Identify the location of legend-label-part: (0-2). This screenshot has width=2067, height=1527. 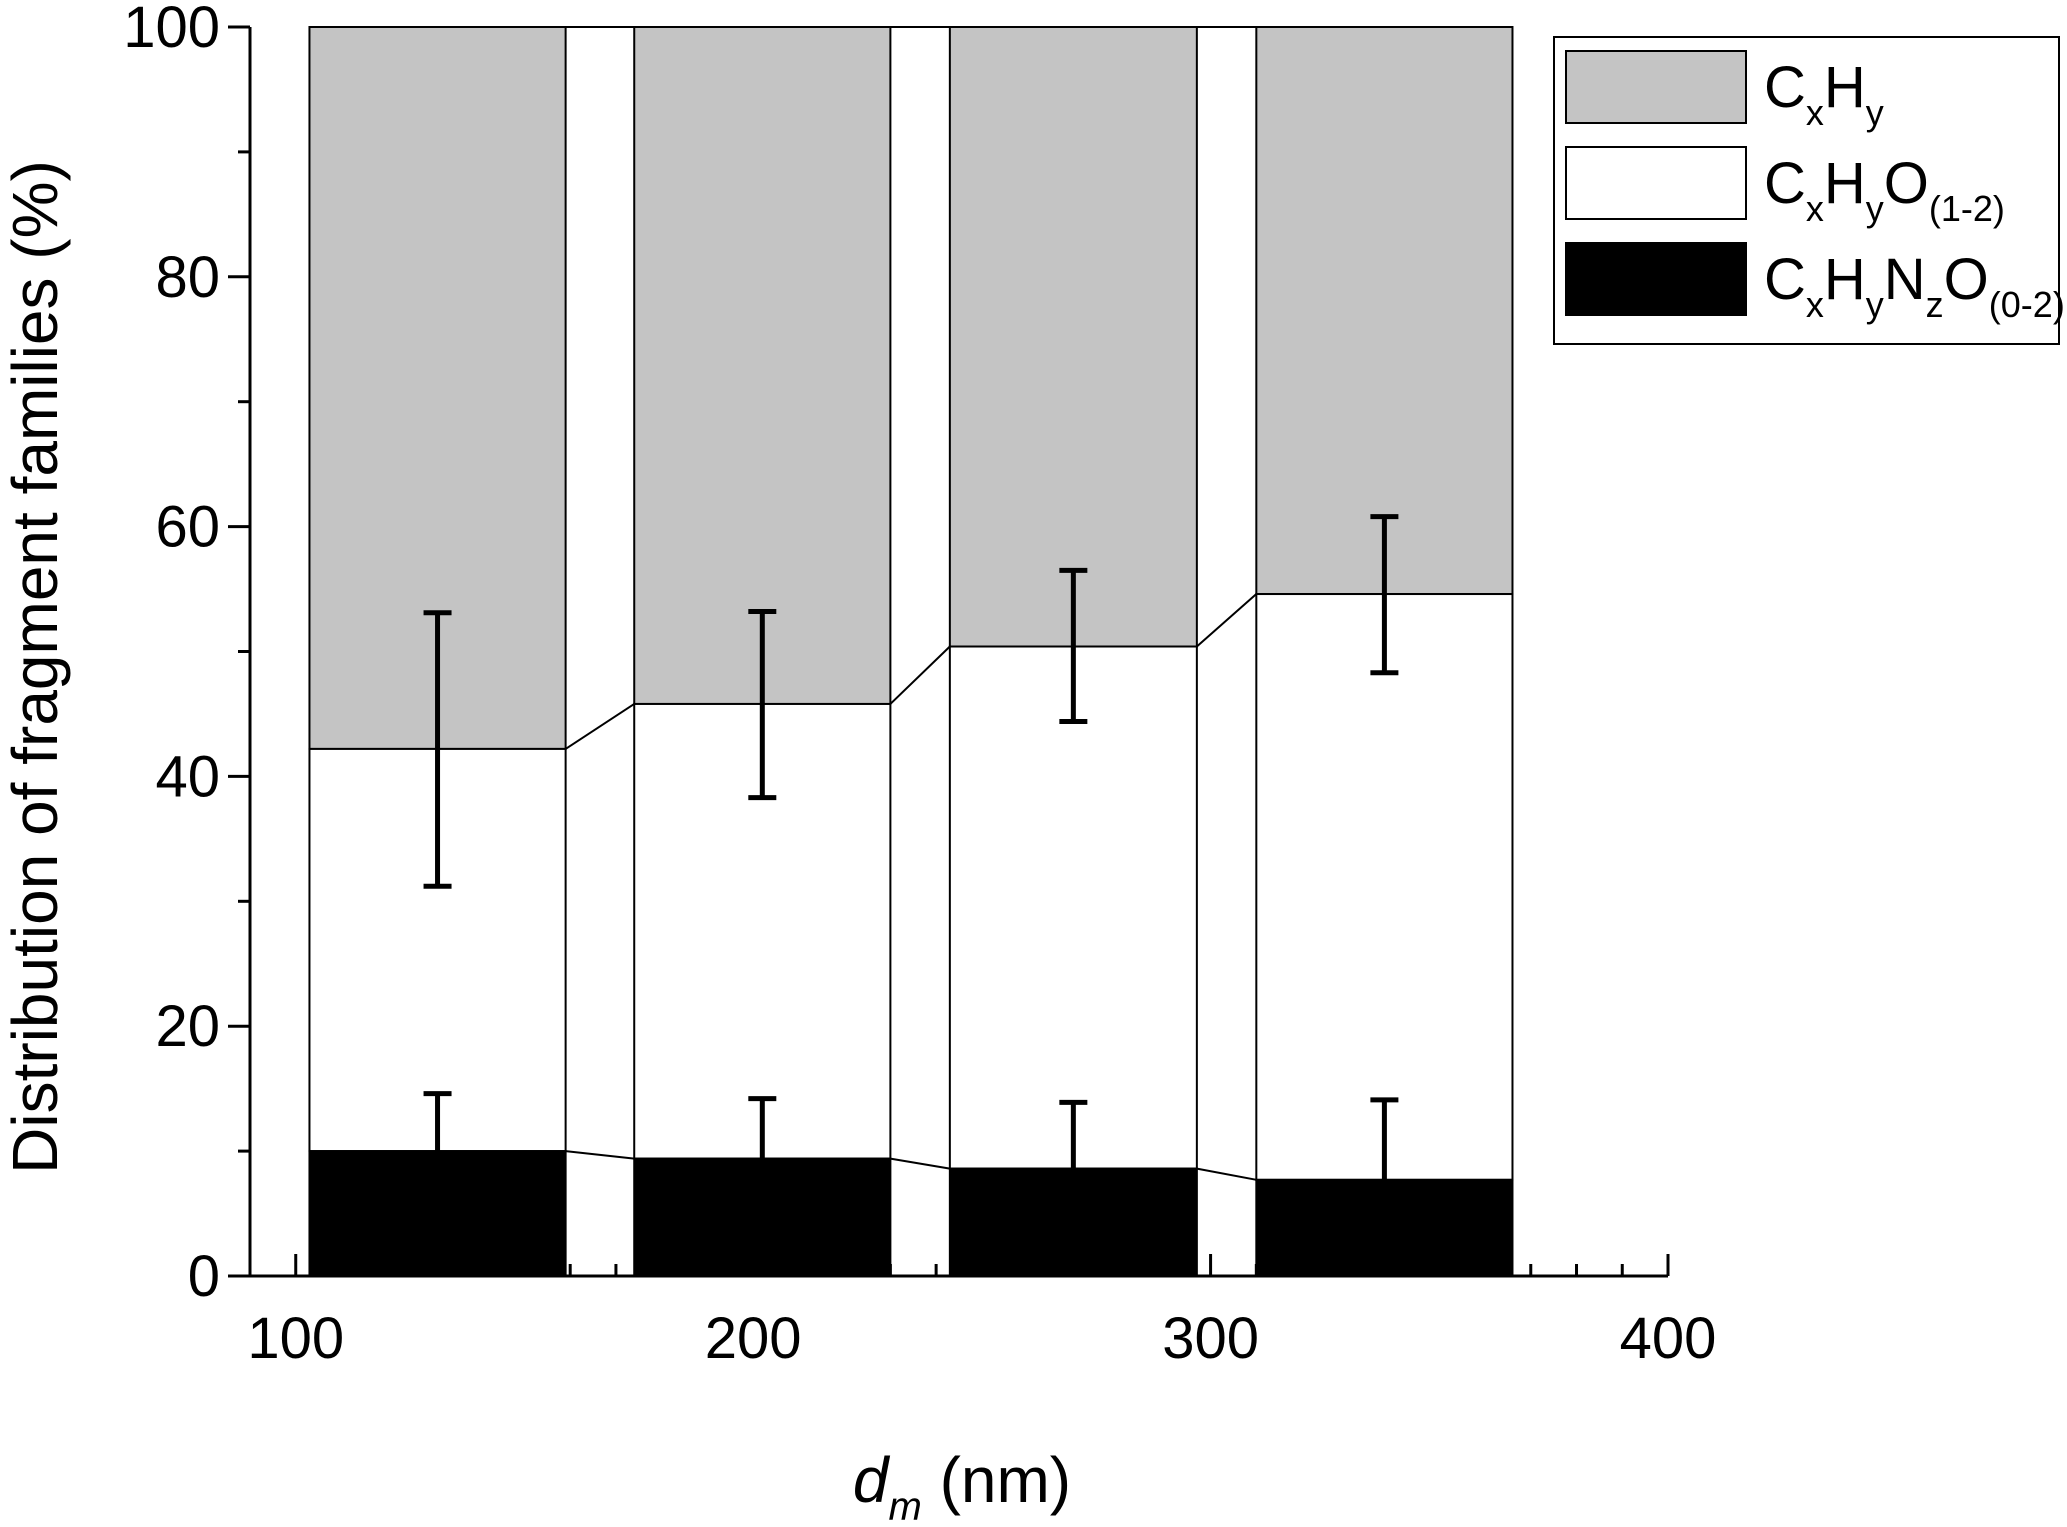
(2027, 304).